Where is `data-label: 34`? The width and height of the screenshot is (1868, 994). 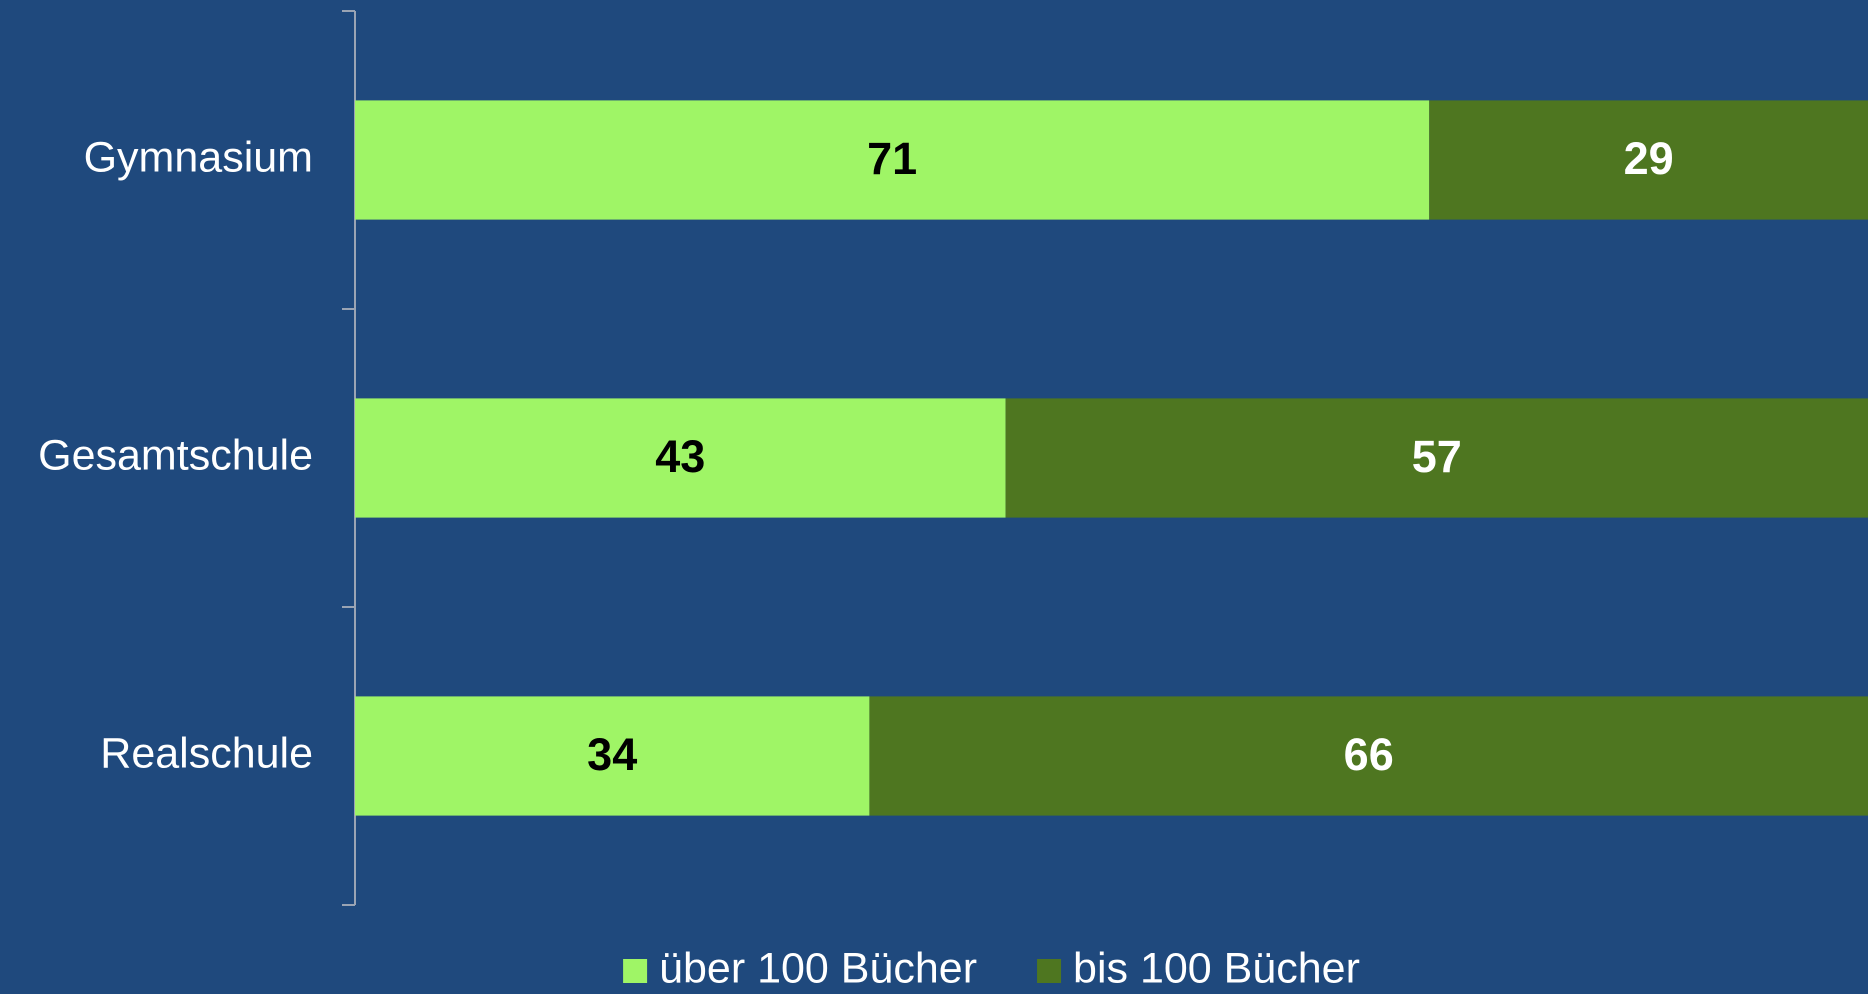
data-label: 34 is located at coordinates (612, 754).